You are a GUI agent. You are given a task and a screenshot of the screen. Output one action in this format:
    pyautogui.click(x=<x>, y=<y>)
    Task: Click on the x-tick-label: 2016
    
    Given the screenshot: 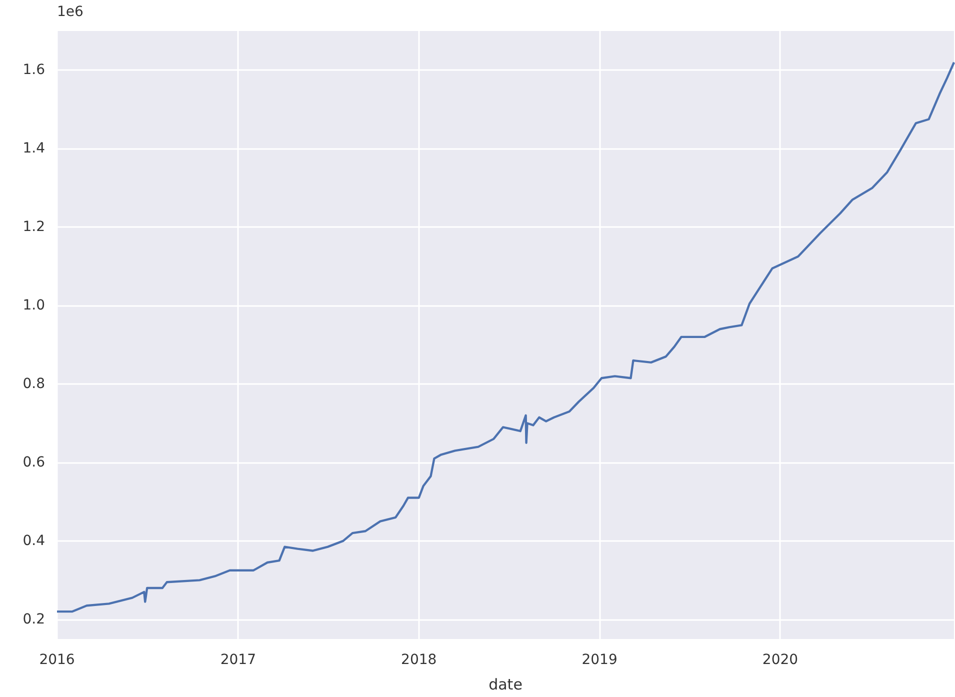 What is the action you would take?
    pyautogui.click(x=57, y=660)
    